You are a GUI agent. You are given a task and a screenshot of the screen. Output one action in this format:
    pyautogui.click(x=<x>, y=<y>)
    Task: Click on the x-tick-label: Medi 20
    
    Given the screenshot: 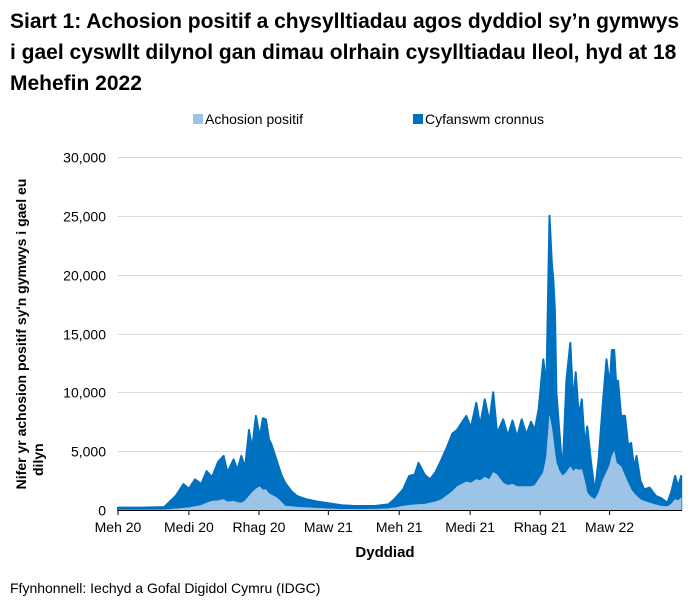 What is the action you would take?
    pyautogui.click(x=189, y=527)
    